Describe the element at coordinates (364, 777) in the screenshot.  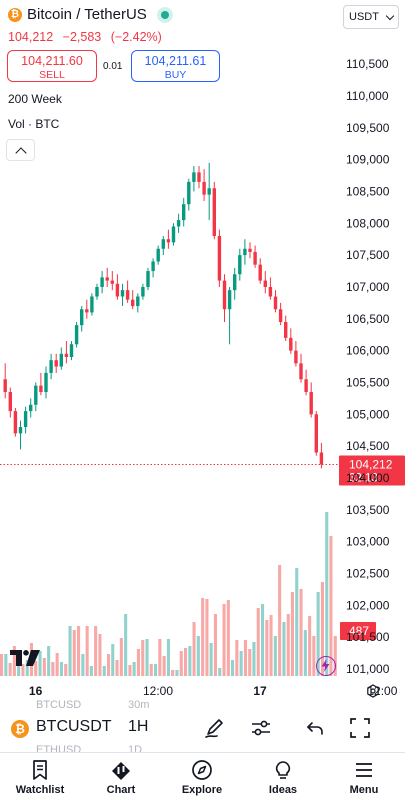
I see `nav-menu: Menu` at that location.